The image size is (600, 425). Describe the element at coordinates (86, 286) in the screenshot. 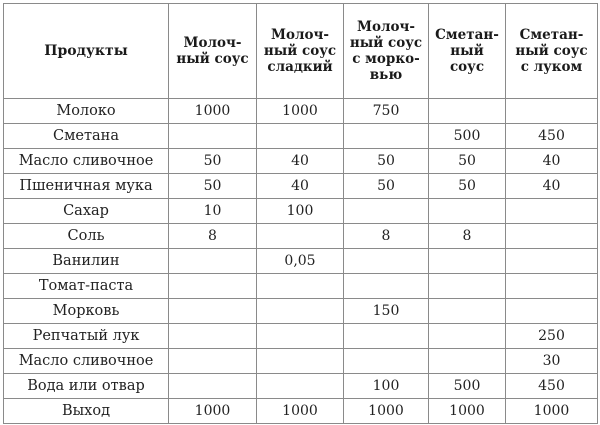

I see `product-name-cell: Томат-паста` at that location.